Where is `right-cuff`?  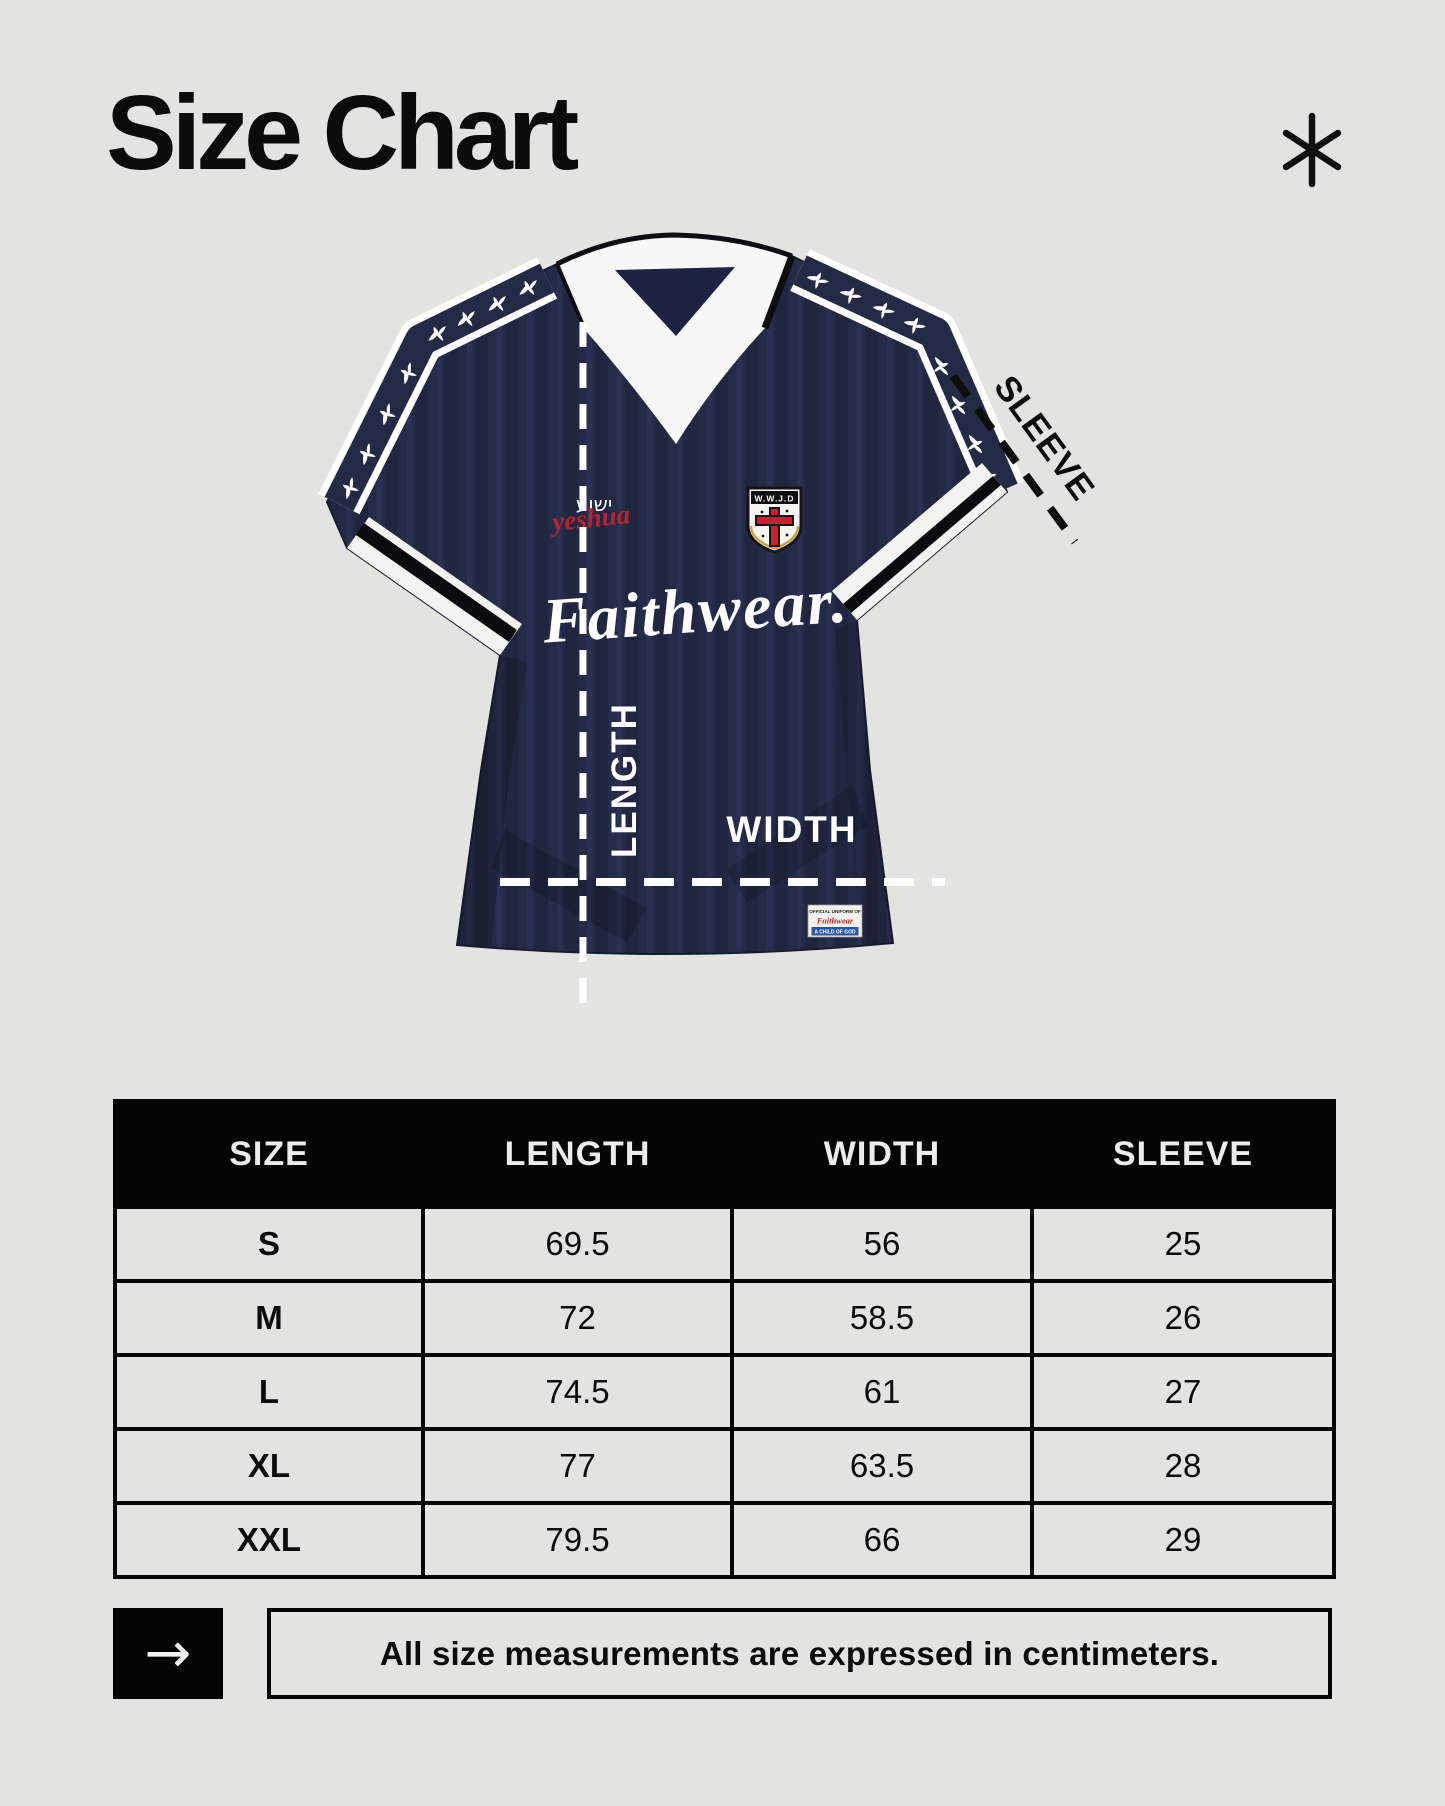 right-cuff is located at coordinates (919, 541).